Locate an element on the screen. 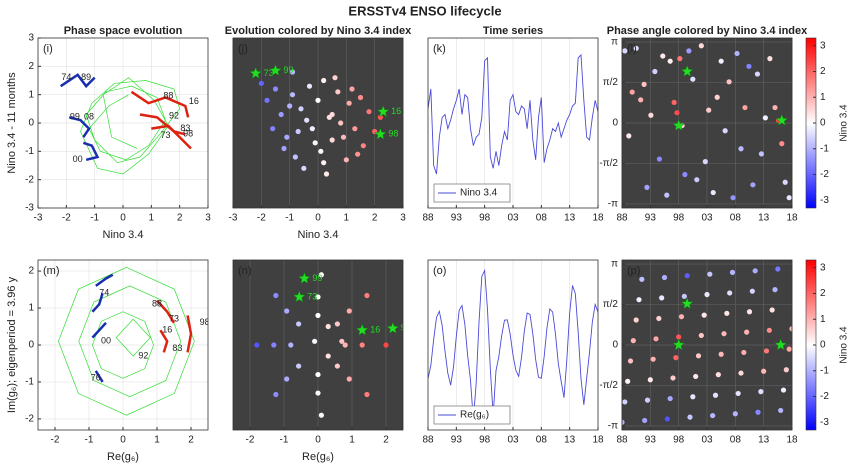  colorbar-tick-label: 2 is located at coordinates (823, 71).